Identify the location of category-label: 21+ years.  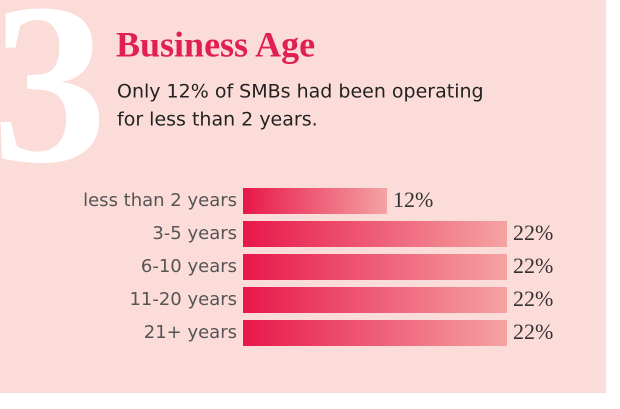
(190, 332).